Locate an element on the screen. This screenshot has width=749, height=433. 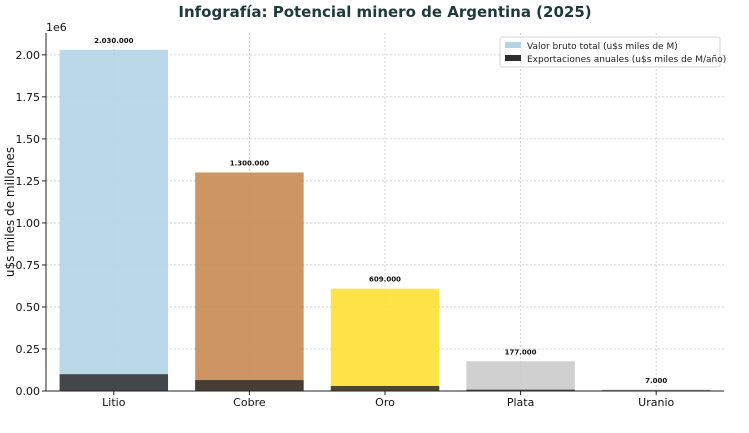
y-axis-label: u$s miles de millones is located at coordinates (10, 212).